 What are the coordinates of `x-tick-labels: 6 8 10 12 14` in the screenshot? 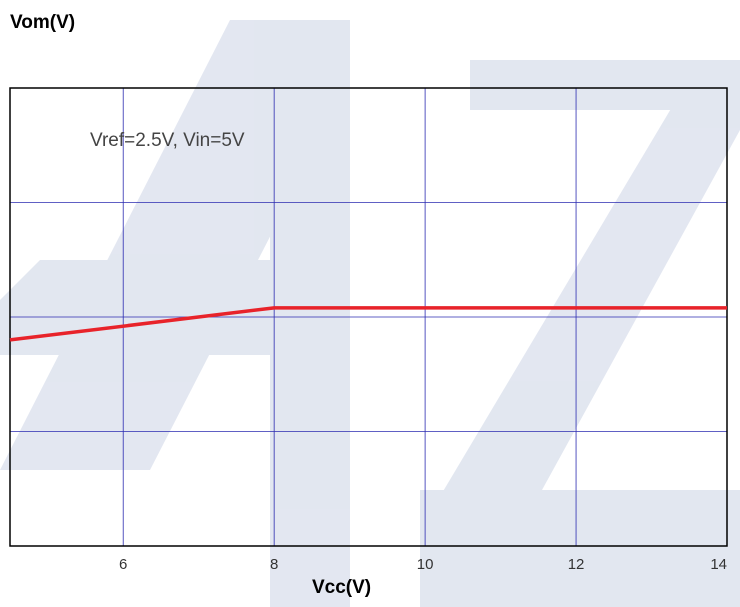 It's located at (423, 564).